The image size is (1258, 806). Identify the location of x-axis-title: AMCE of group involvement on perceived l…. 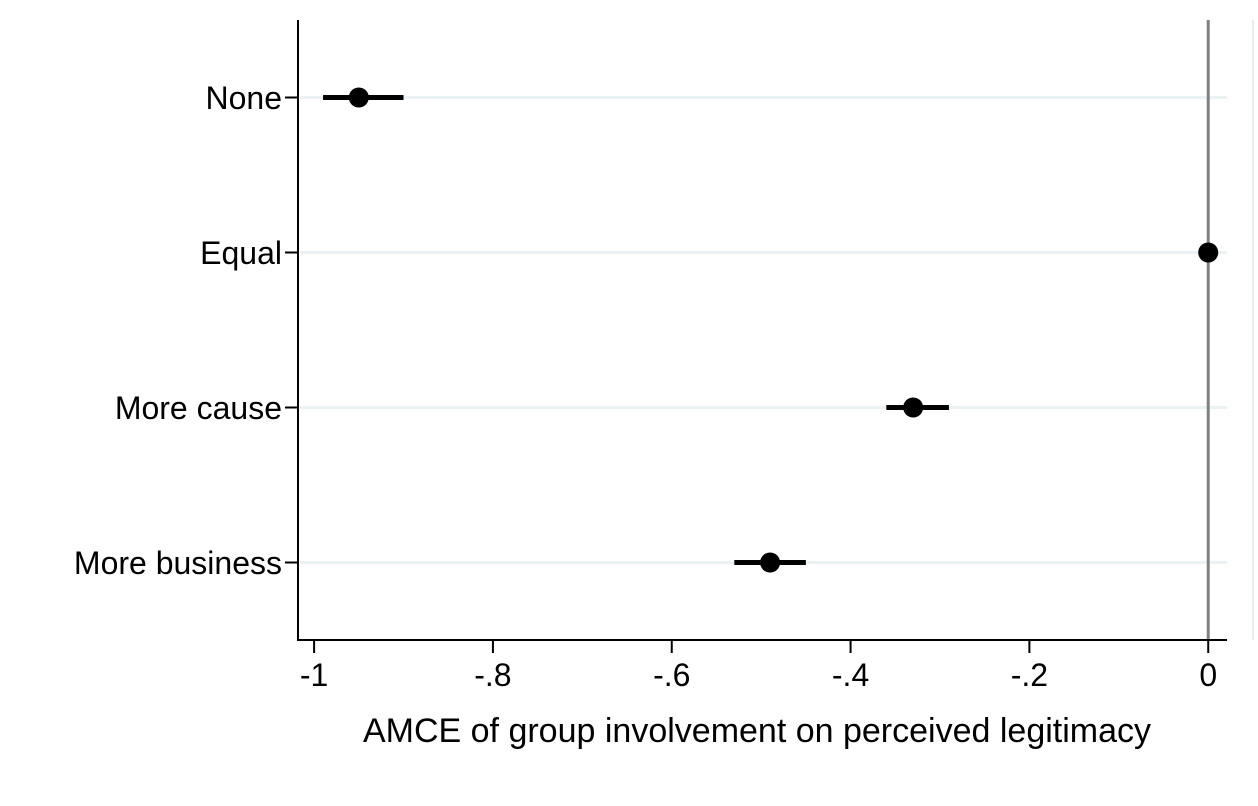
(757, 731).